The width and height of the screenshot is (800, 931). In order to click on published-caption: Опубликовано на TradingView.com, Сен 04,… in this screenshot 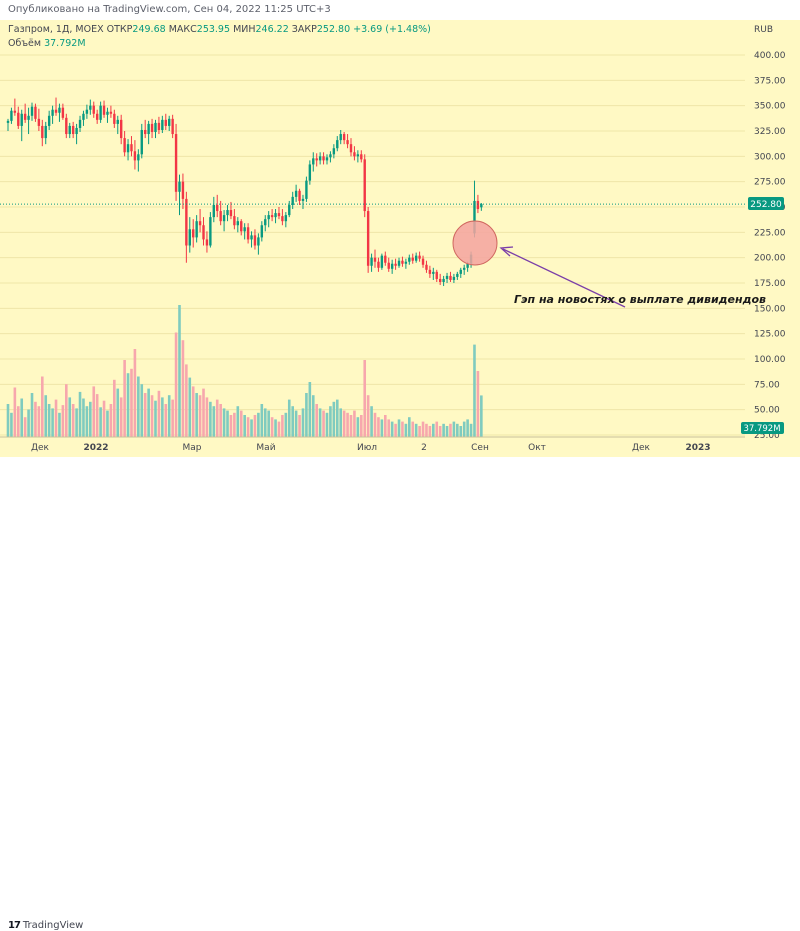, I will do `click(169, 9)`.